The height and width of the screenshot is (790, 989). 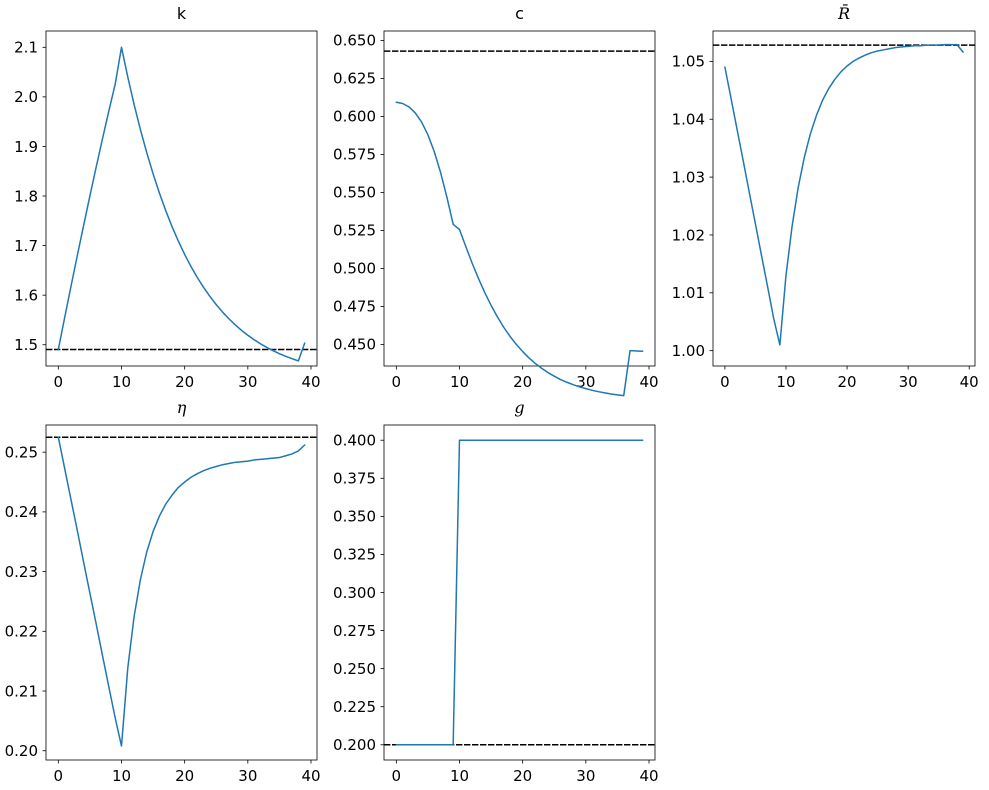 What do you see at coordinates (519, 407) in the screenshot?
I see `subplot-title-g: g` at bounding box center [519, 407].